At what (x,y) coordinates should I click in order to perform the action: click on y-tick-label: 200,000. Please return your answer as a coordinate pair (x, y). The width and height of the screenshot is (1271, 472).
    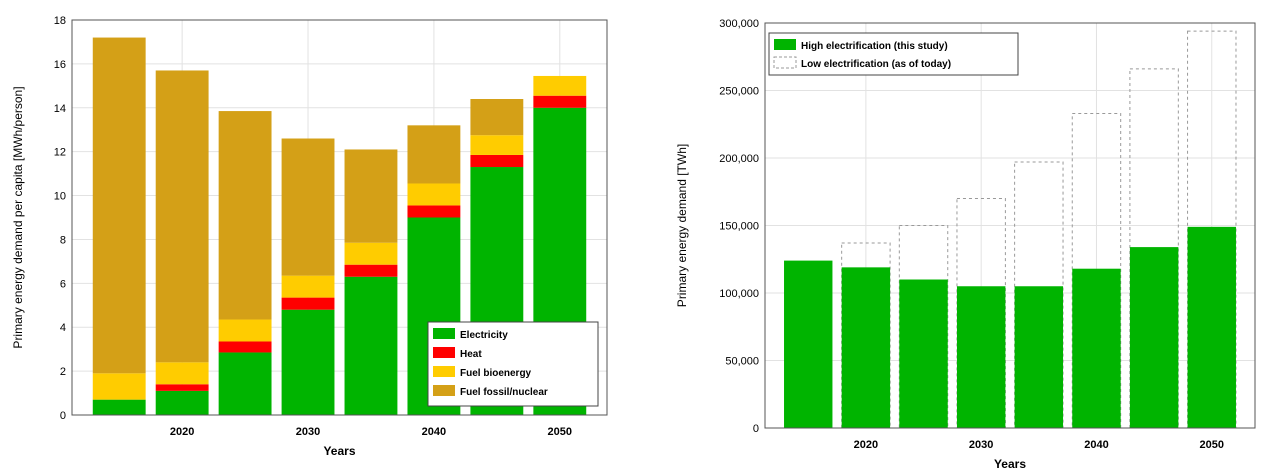
    Looking at the image, I should click on (739, 159).